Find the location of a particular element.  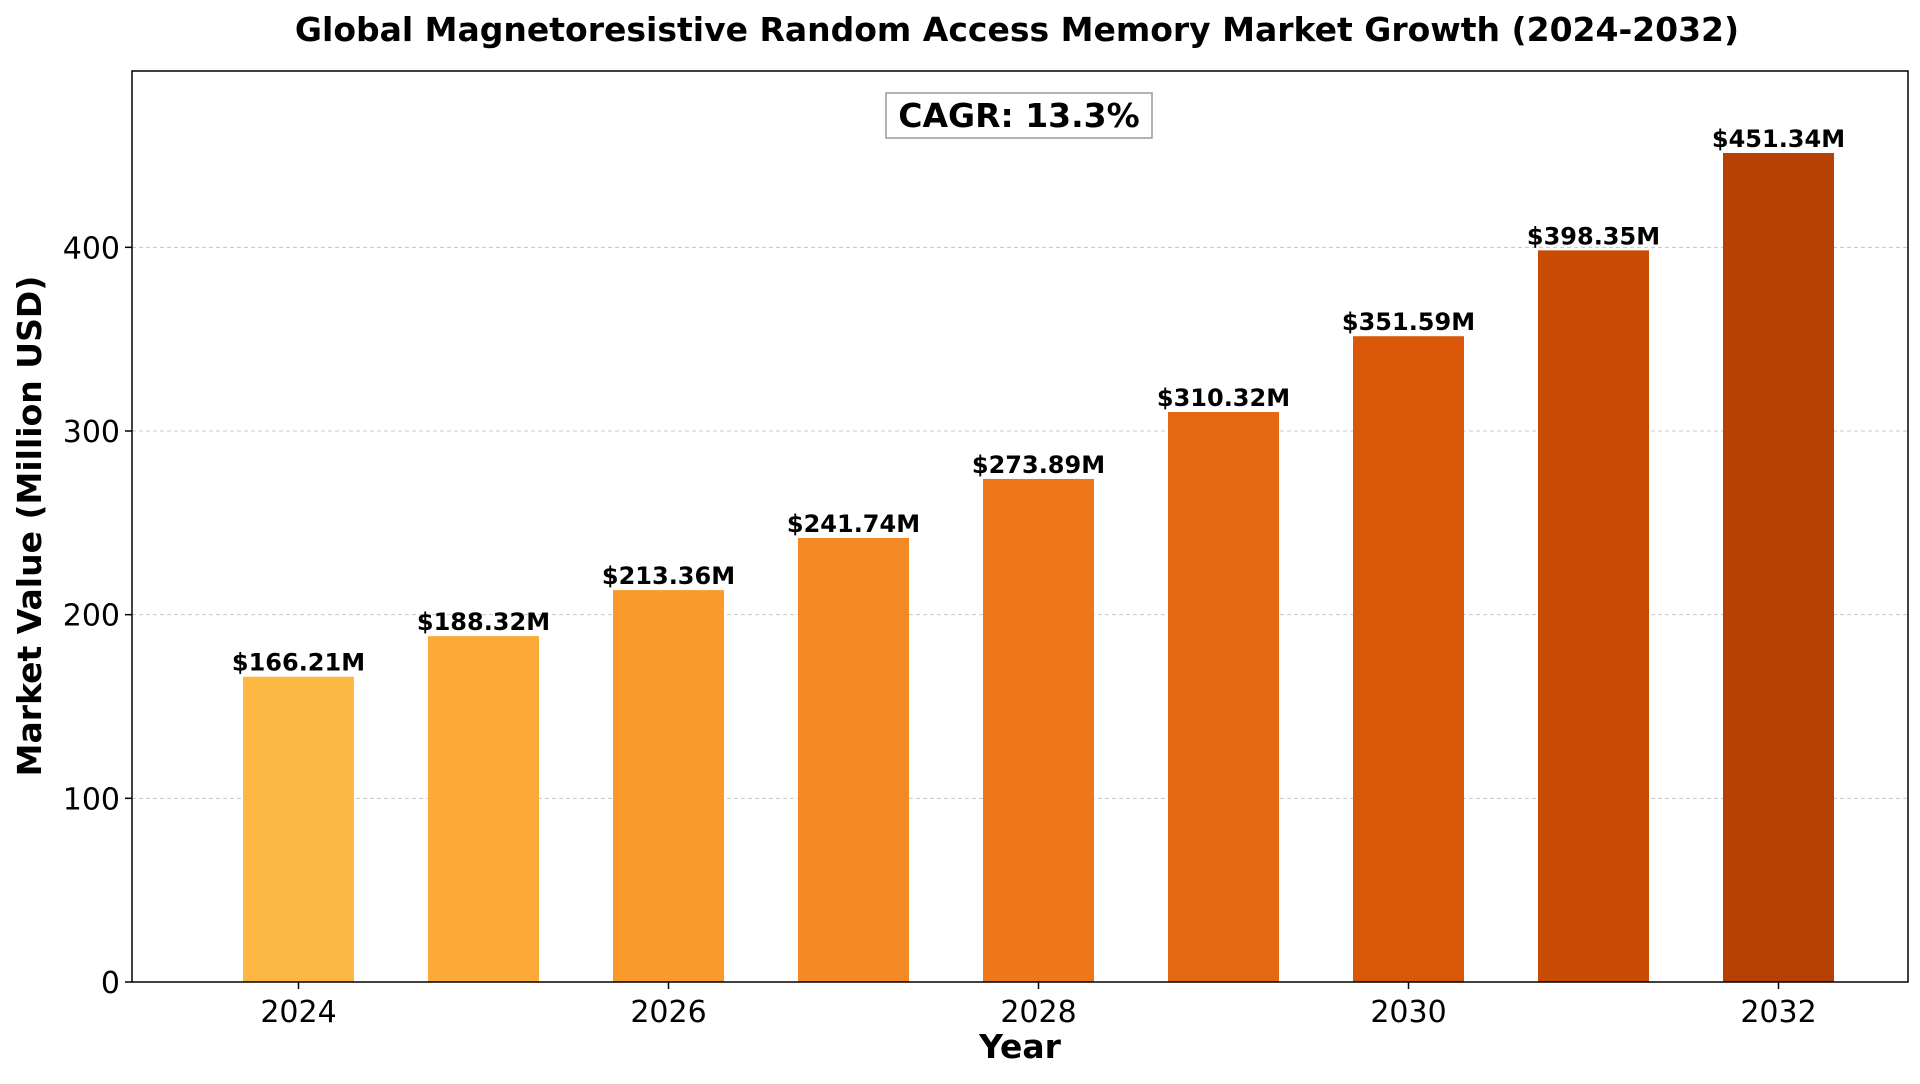

bar-value-label-2027: $241.74M is located at coordinates (853, 524).